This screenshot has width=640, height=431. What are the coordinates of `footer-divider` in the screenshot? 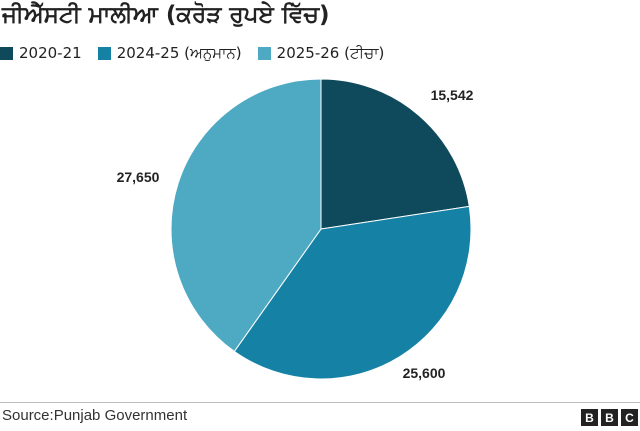 It's located at (320, 402).